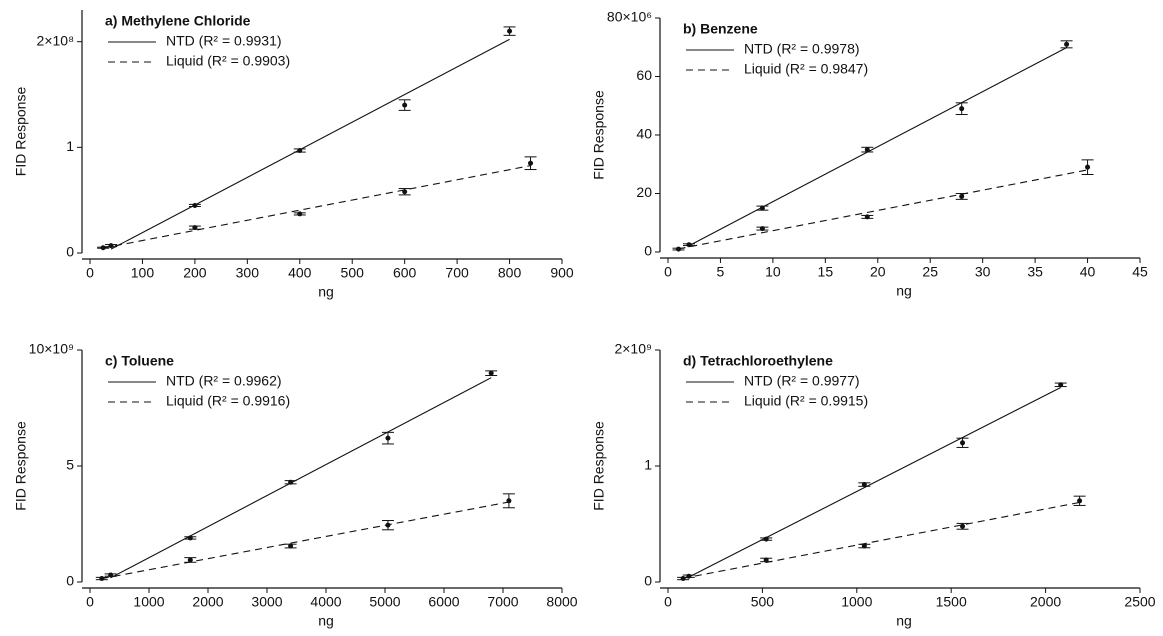  Describe the element at coordinates (224, 41) in the screenshot. I see `legend-label: NTD (R² = 0.9931)` at that location.